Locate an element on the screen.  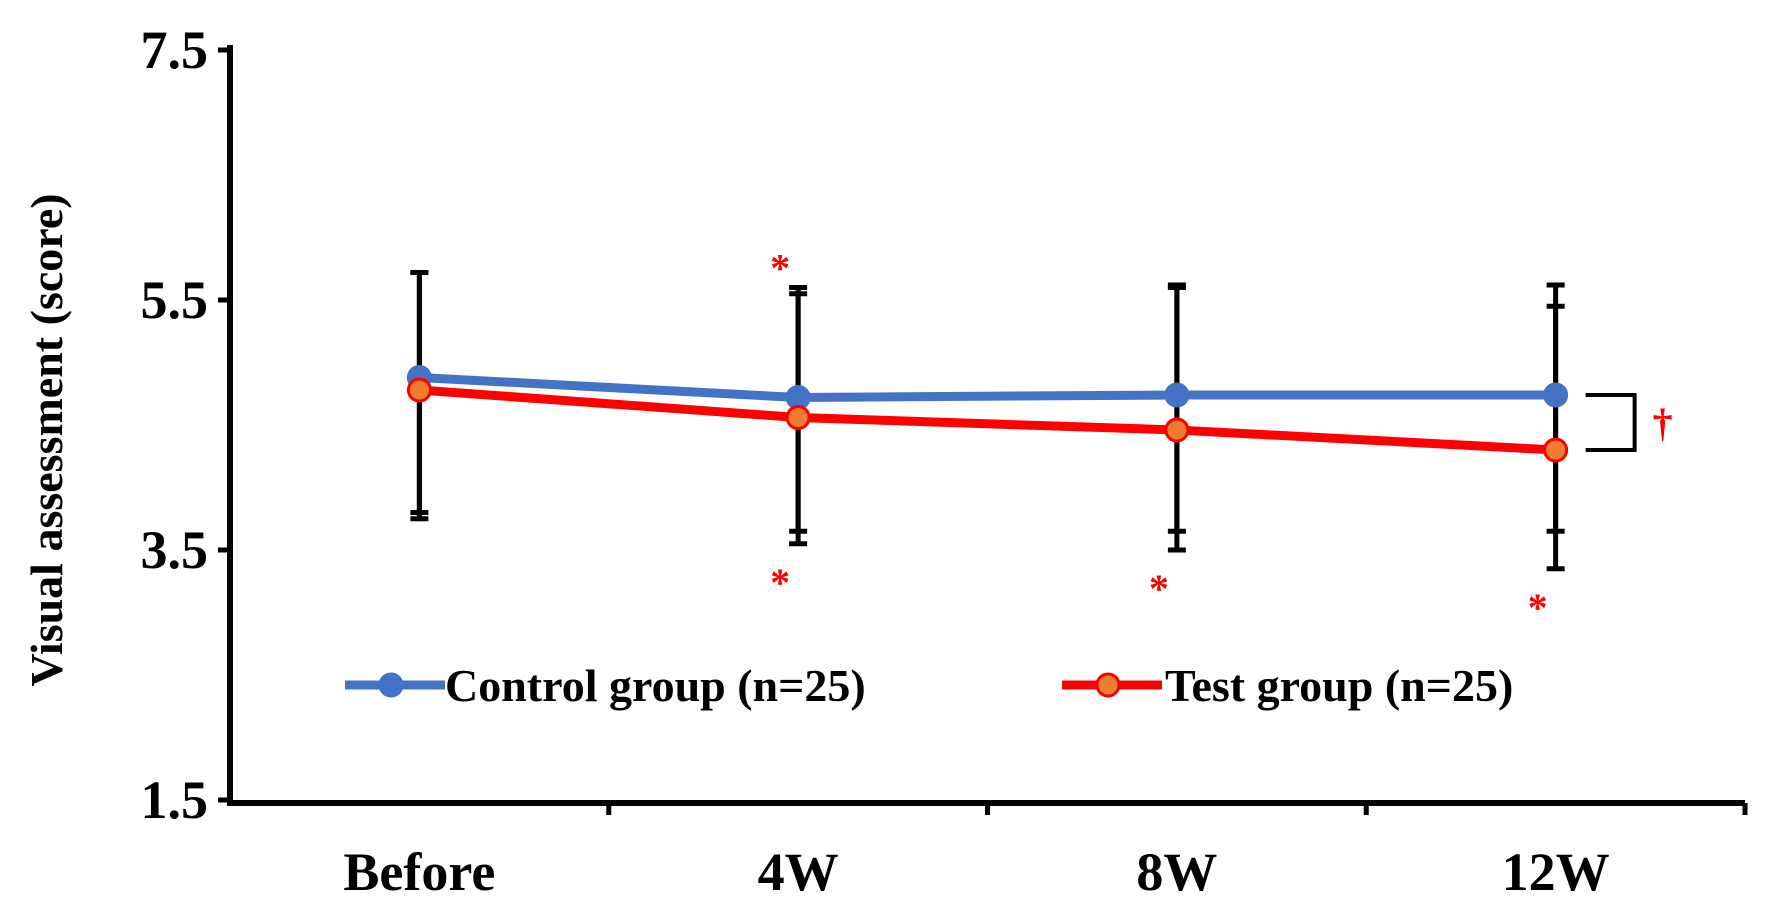
y-tick-label: 5.5 is located at coordinates (175, 300).